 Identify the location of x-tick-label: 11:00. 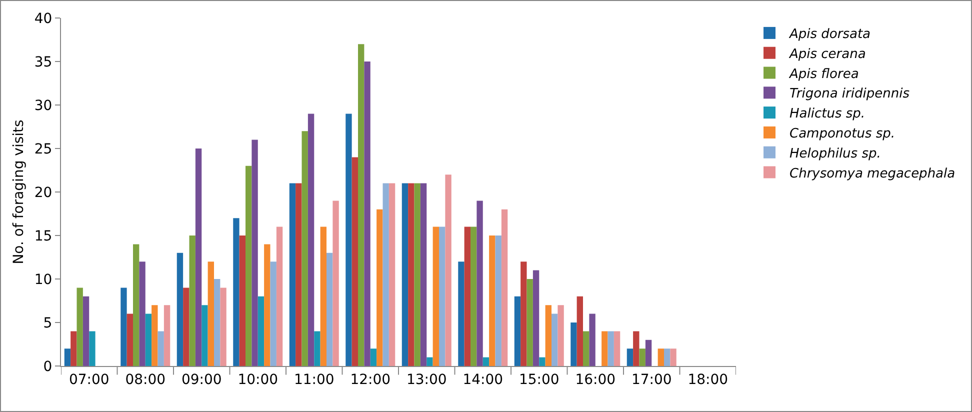
(314, 380).